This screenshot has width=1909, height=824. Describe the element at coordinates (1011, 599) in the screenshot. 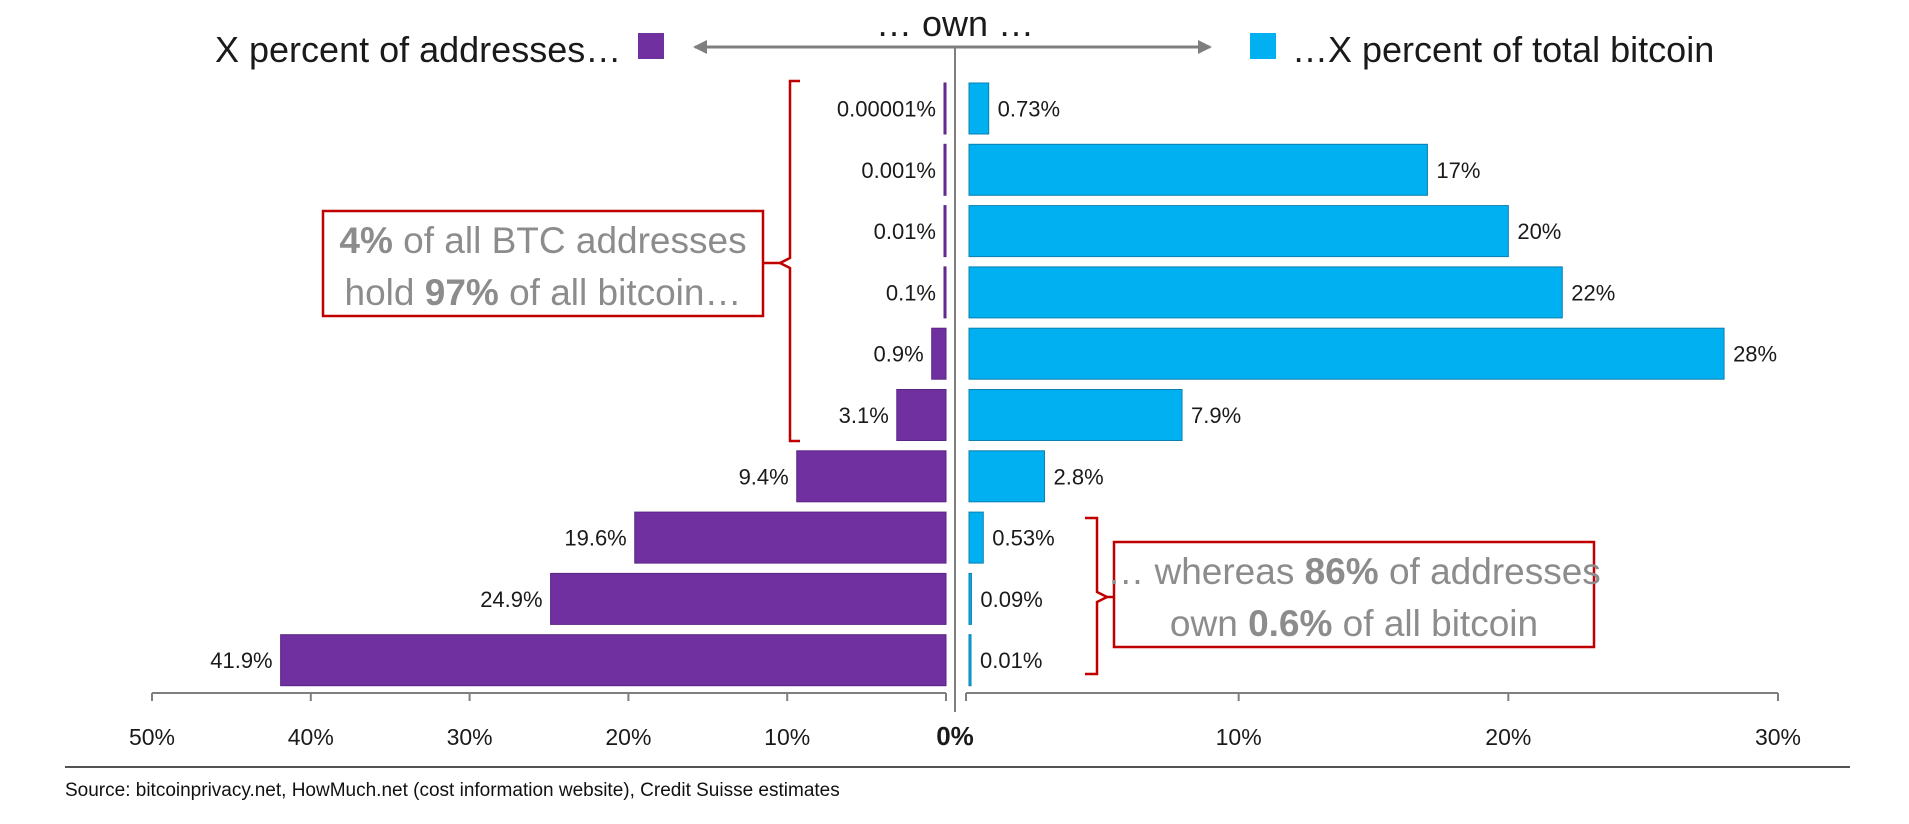

I see `label-bitcoin-8: 0.09%` at that location.